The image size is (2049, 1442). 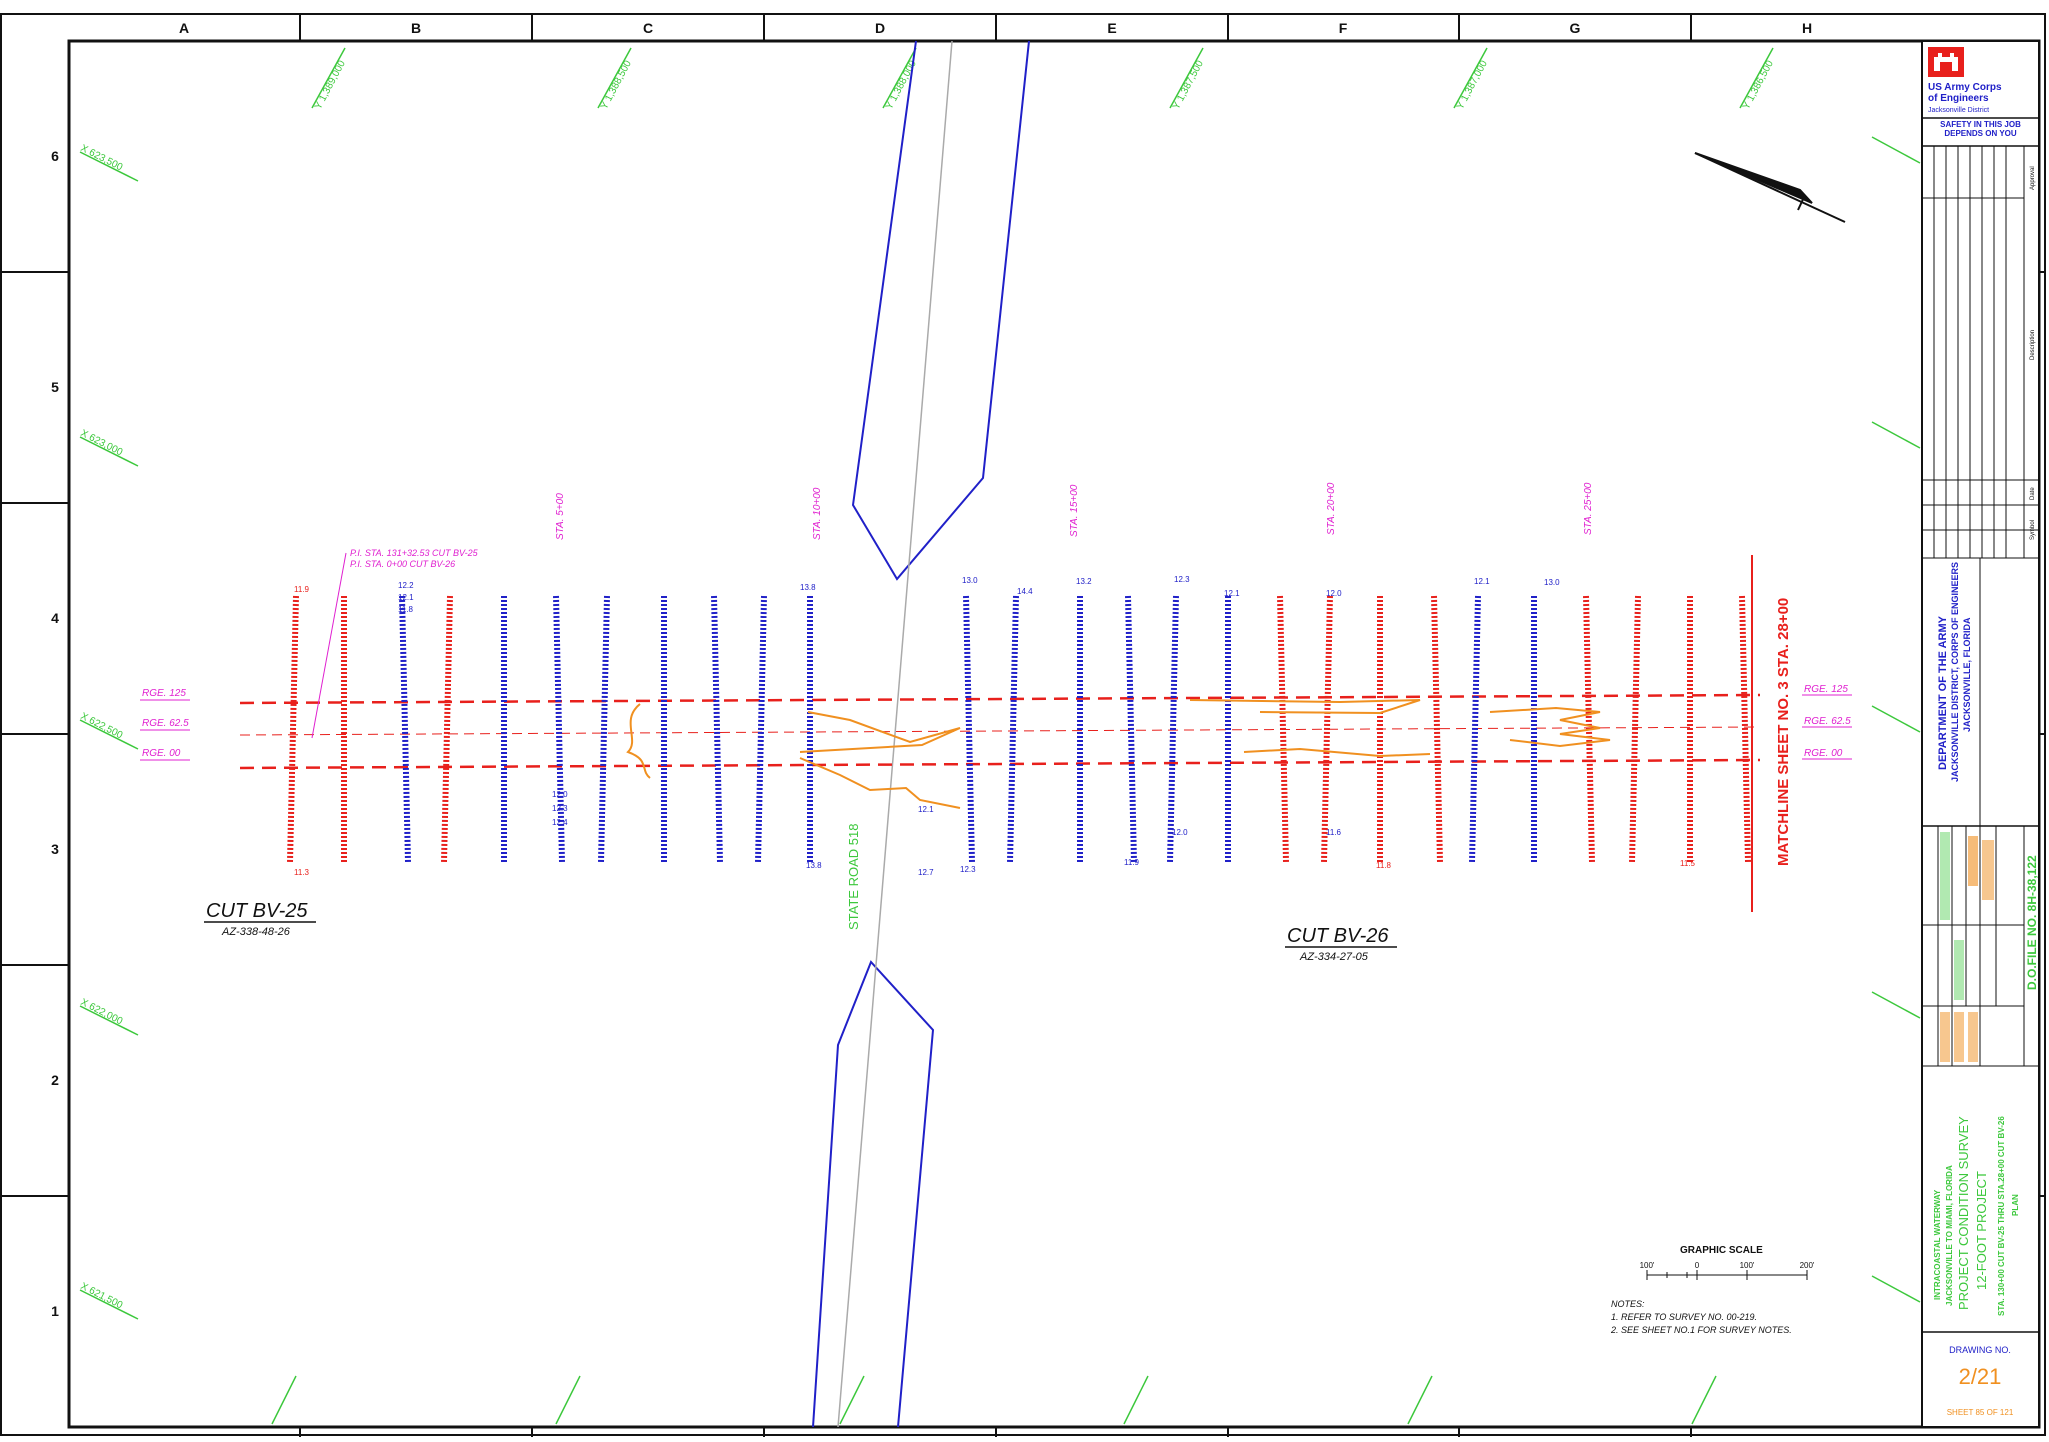 What do you see at coordinates (406, 585) in the screenshot?
I see `sounding-top: 12.2` at bounding box center [406, 585].